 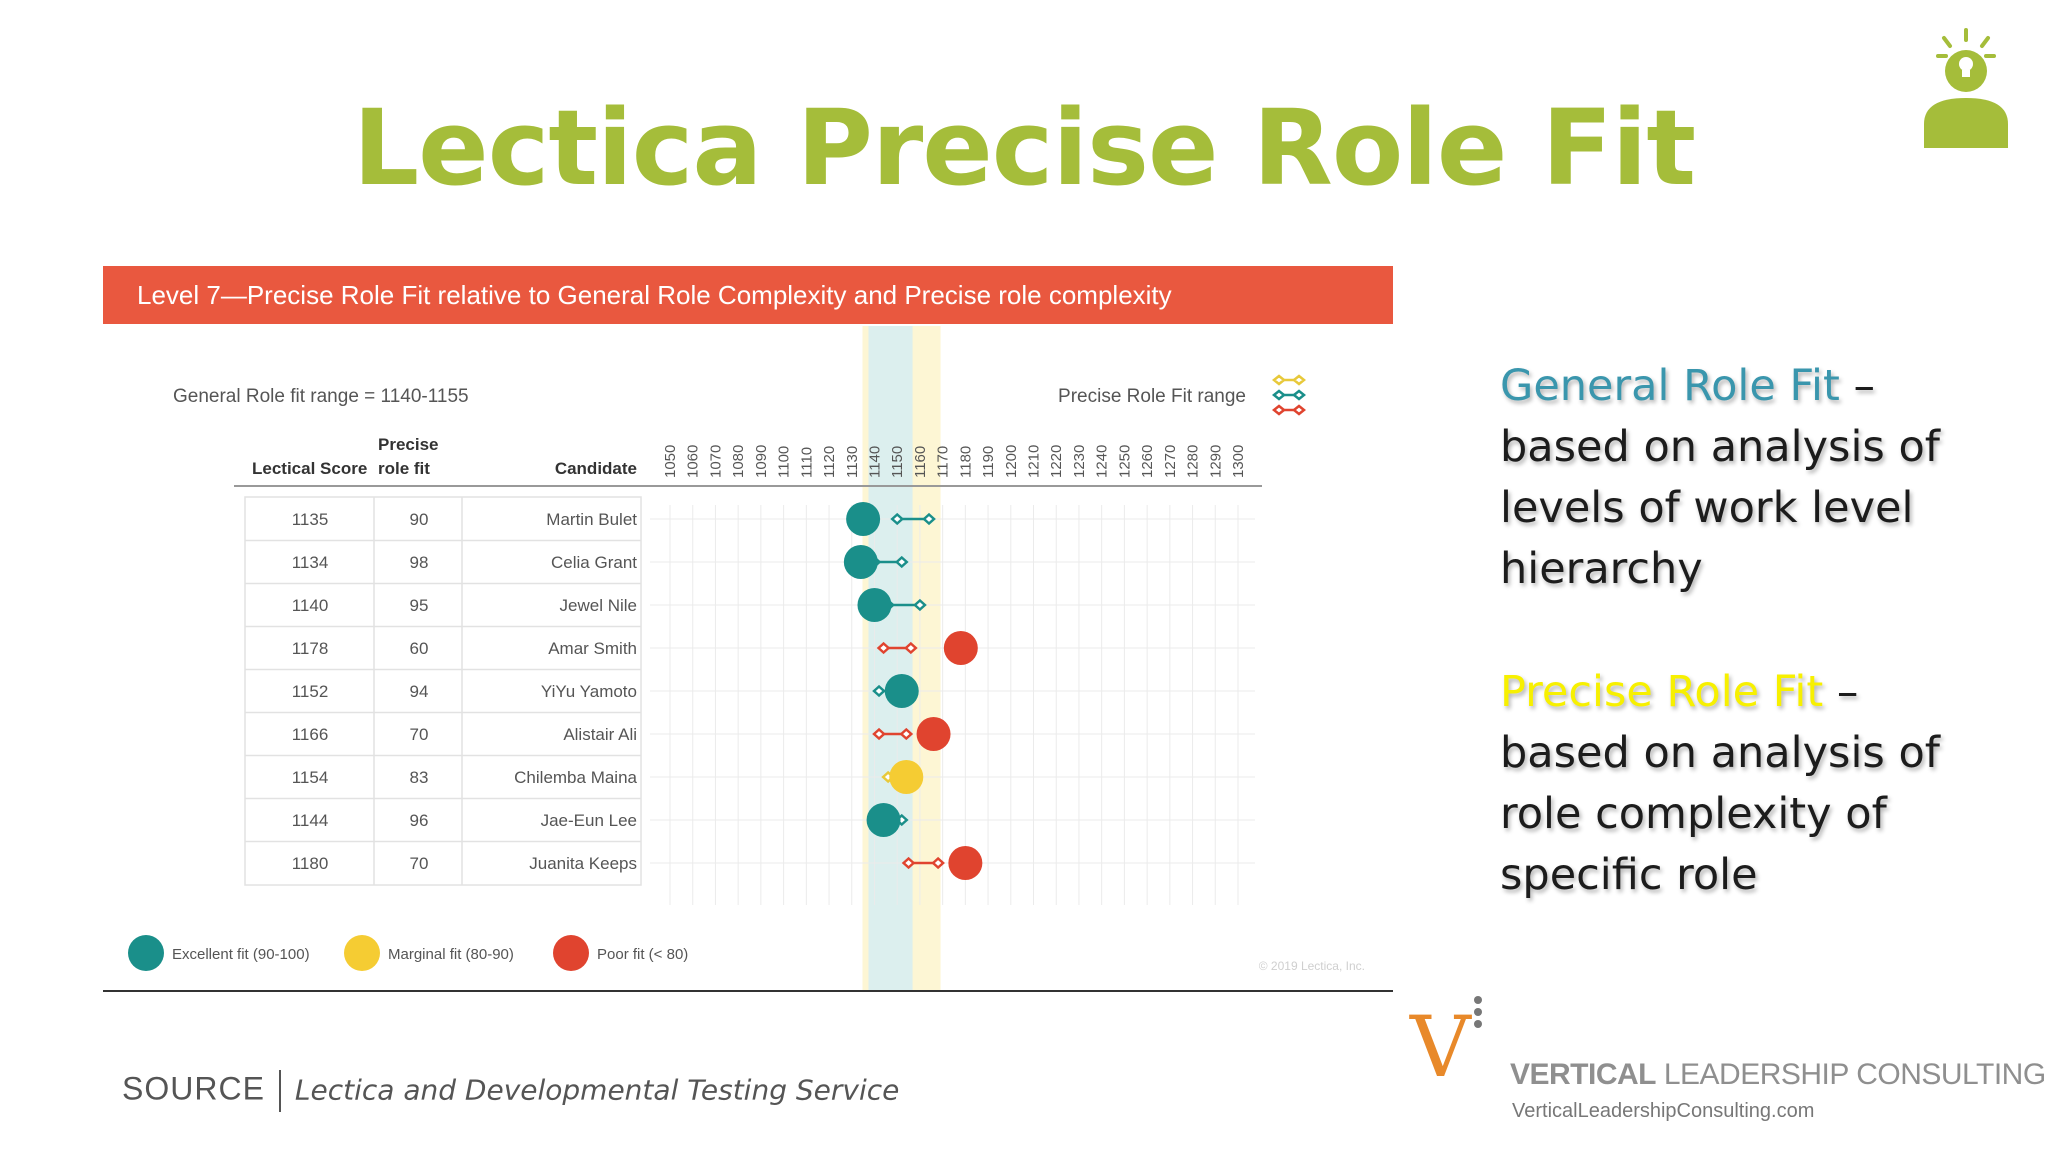 I want to click on precise-role-fit-term: Precise Role Fit, so click(x=1662, y=692).